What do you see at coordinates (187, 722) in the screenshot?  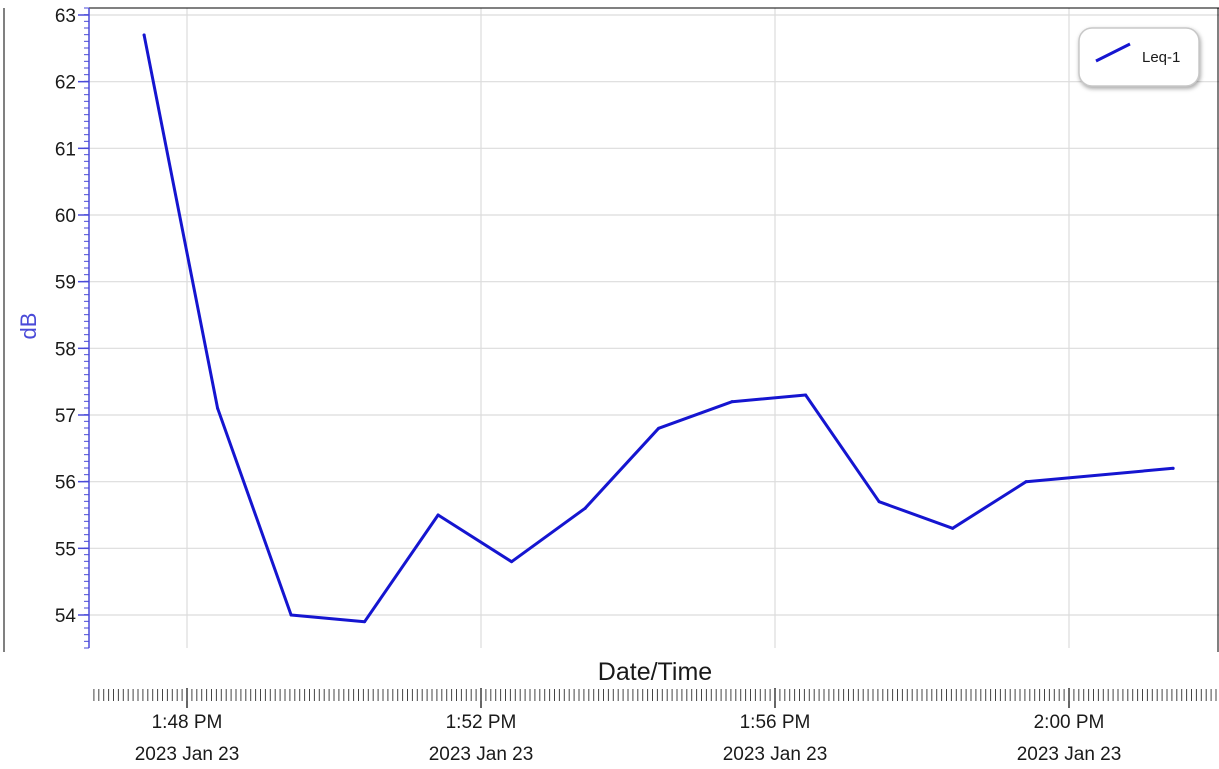 I see `x-tick-time-label: 1:48 PM` at bounding box center [187, 722].